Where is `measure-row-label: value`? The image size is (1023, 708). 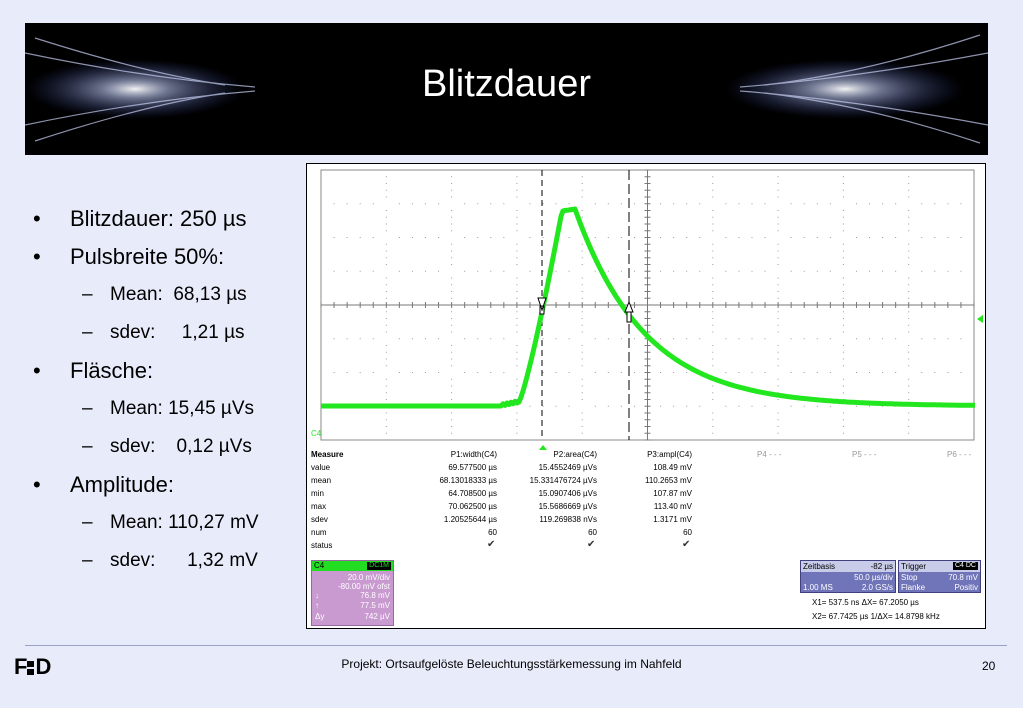 measure-row-label: value is located at coordinates (321, 467).